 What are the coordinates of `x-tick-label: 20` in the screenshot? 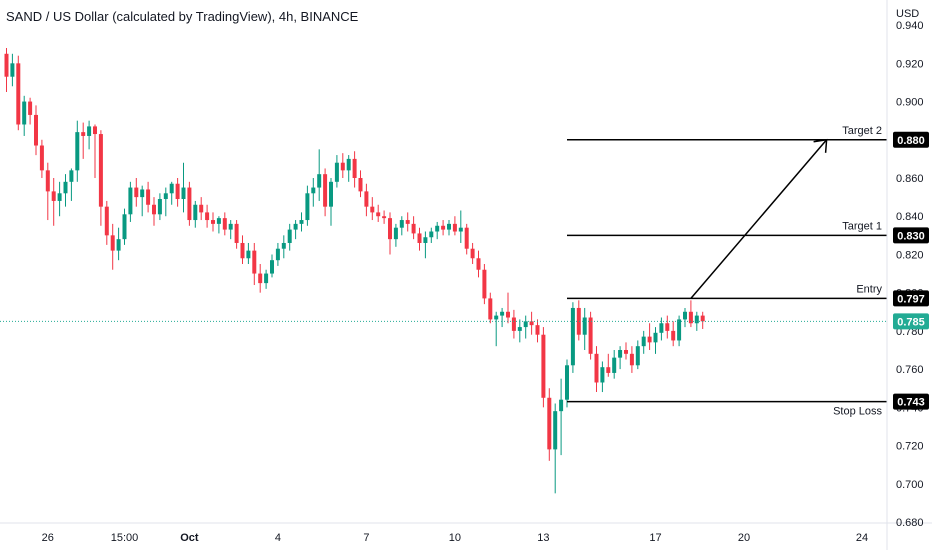 It's located at (744, 538).